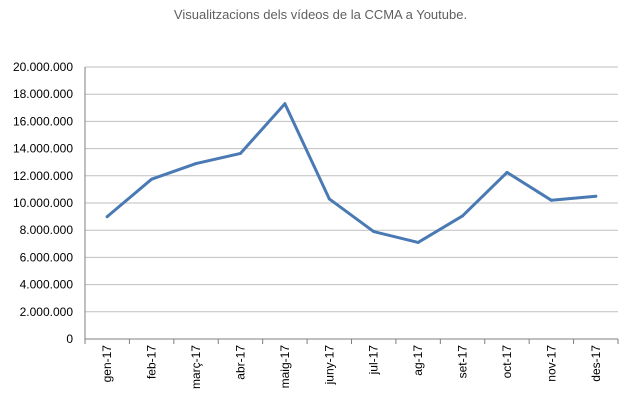  Describe the element at coordinates (47, 312) in the screenshot. I see `y-tick-label: 2.000.000` at that location.